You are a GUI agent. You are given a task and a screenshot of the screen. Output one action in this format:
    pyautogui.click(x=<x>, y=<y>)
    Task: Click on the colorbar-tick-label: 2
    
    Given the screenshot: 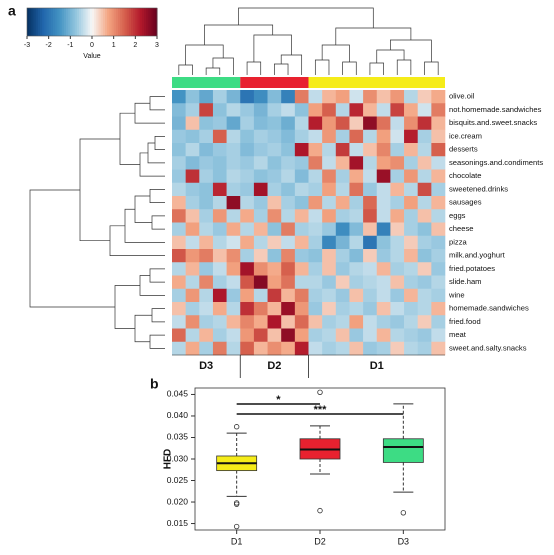 What is the action you would take?
    pyautogui.click(x=135, y=45)
    